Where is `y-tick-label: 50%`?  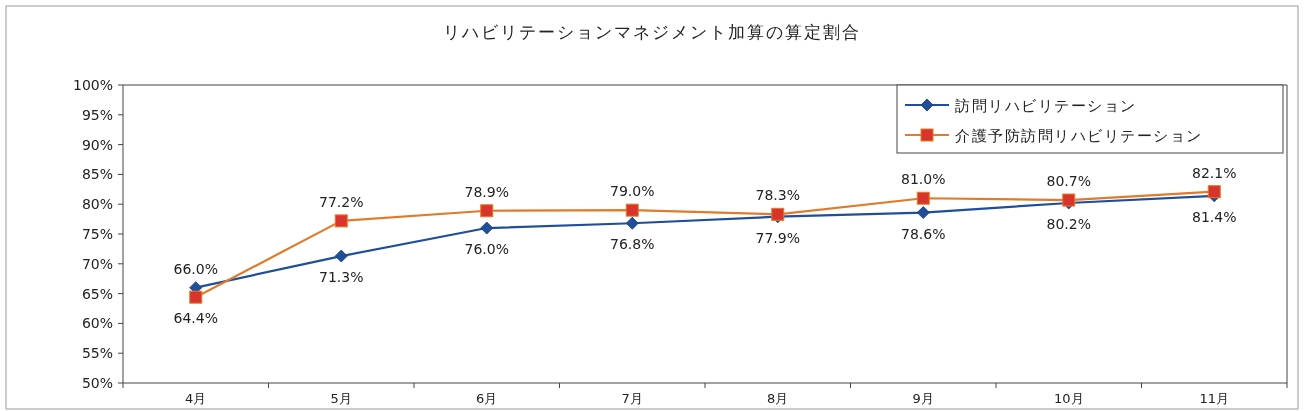
y-tick-label: 50% is located at coordinates (97, 383).